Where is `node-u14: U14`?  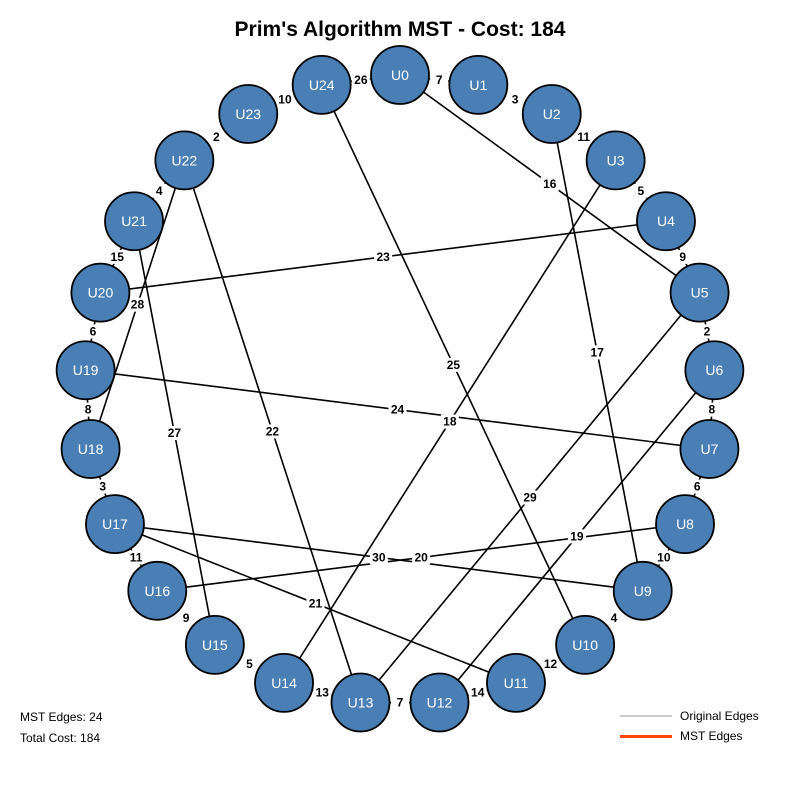 node-u14: U14 is located at coordinates (284, 682).